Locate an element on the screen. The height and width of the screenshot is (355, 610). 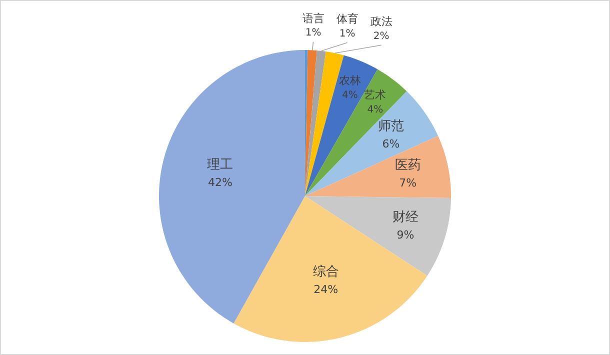
slice-label: 体育 is located at coordinates (347, 19).